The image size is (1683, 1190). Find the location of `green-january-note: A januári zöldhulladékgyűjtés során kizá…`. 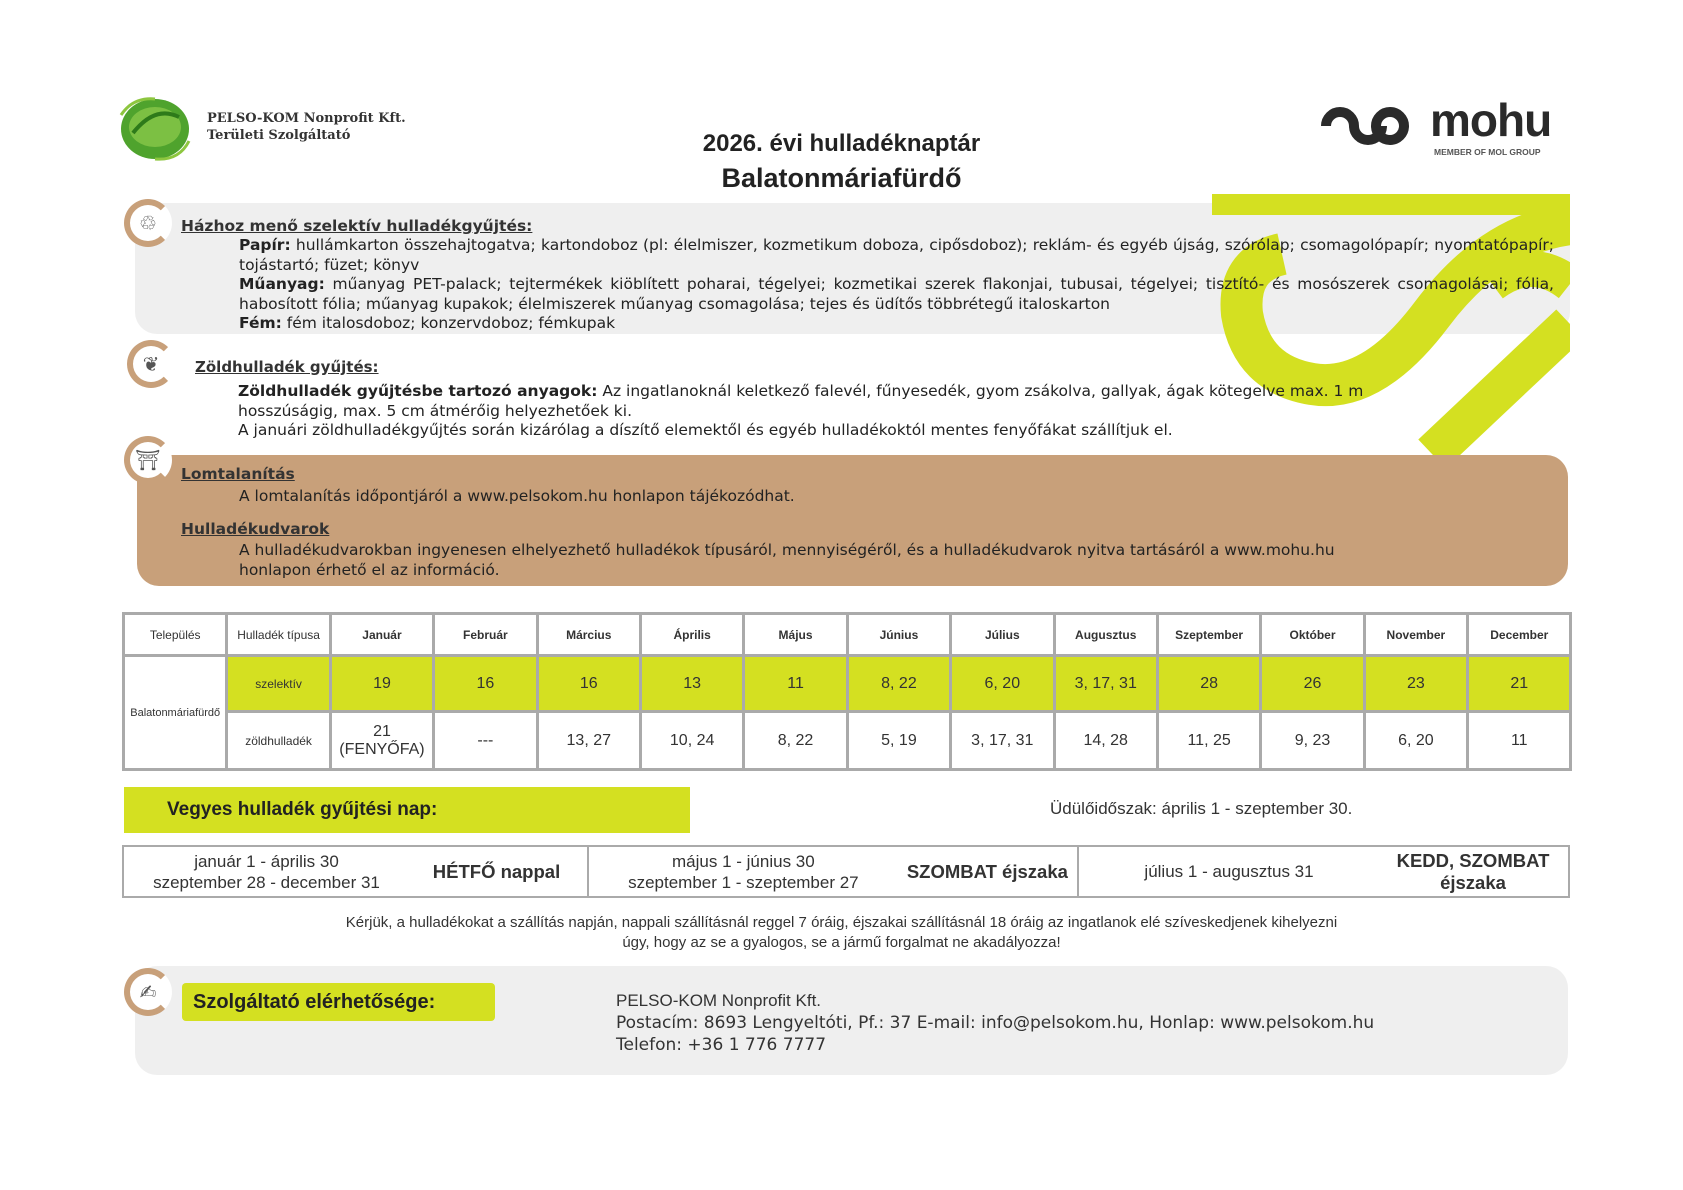

green-january-note: A januári zöldhulladékgyűjtés során kizá… is located at coordinates (705, 430).